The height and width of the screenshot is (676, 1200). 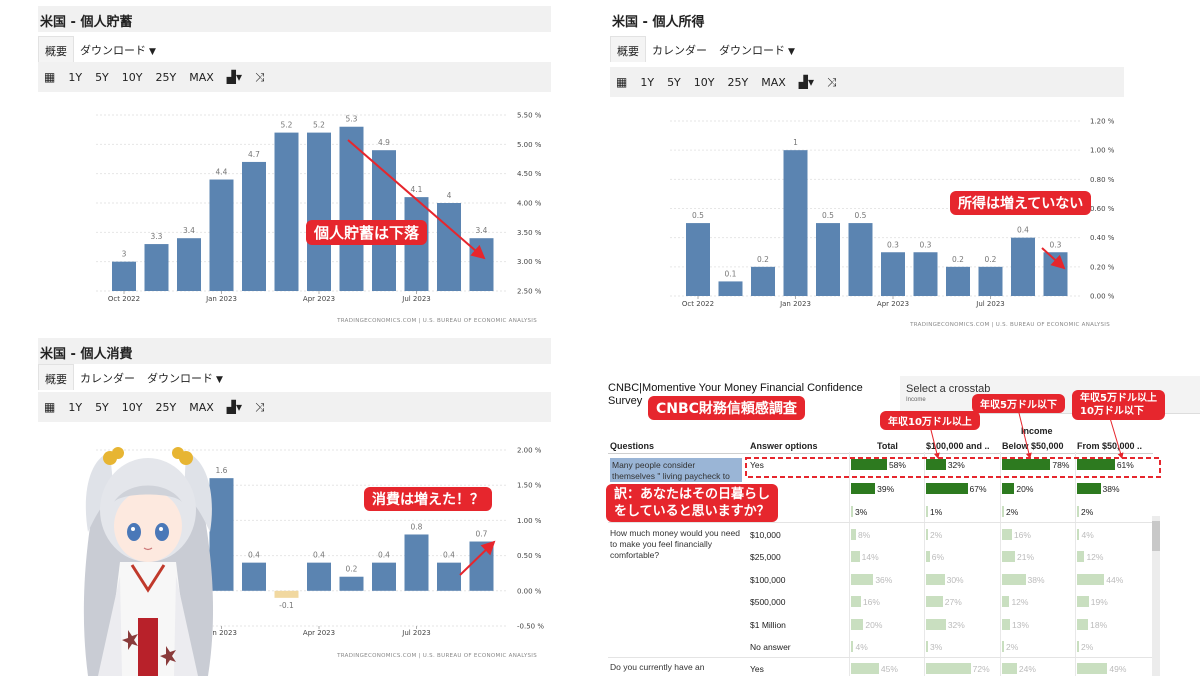 What do you see at coordinates (795, 304) in the screenshot?
I see `x-tick-label: Jan 2023` at bounding box center [795, 304].